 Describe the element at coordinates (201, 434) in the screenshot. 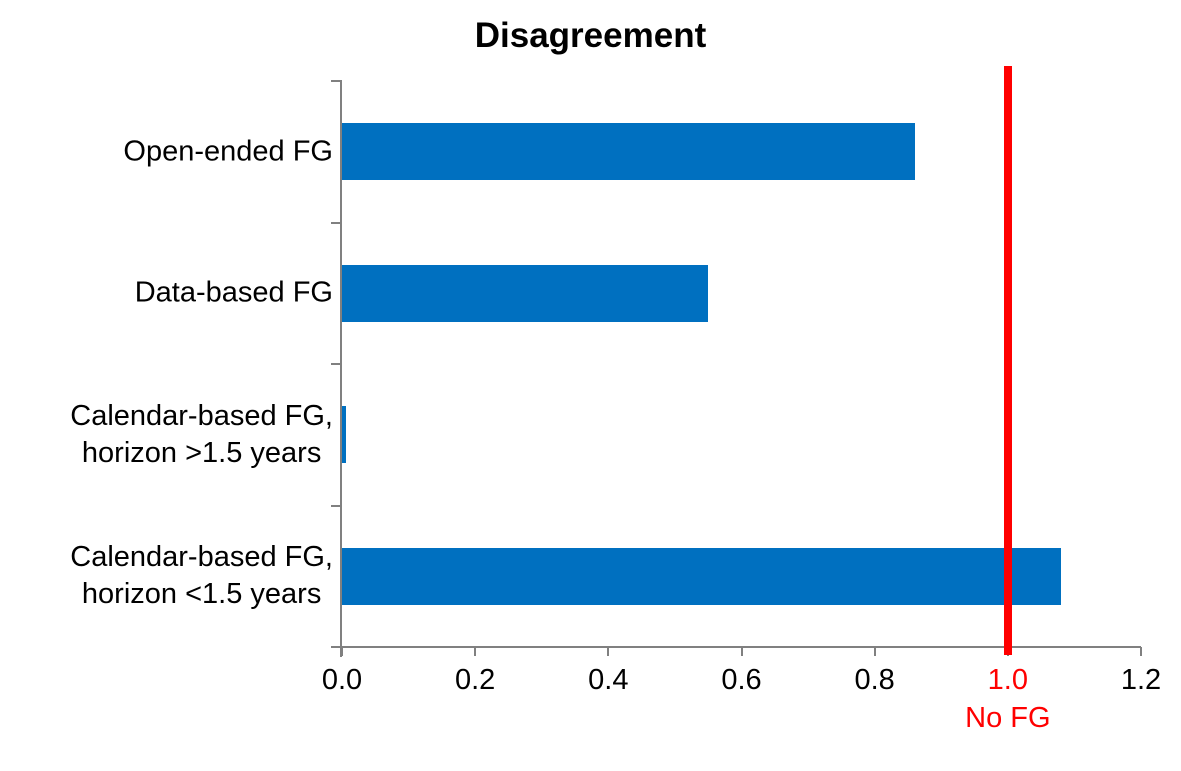

I see `category-label-2: Calendar-based FG, horizon >1.5 years` at that location.